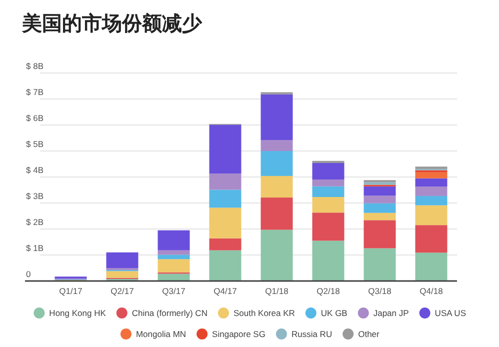  Describe the element at coordinates (122, 291) in the screenshot. I see `x-tick-label: Q2/17` at that location.